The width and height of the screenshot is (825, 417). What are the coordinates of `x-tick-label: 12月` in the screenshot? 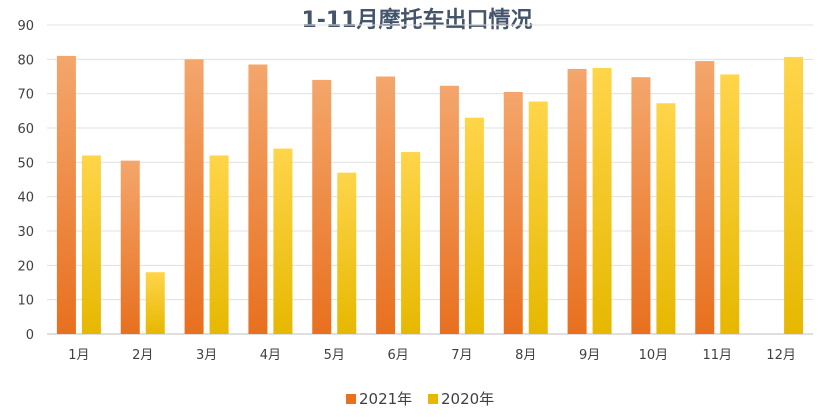 It's located at (781, 355).